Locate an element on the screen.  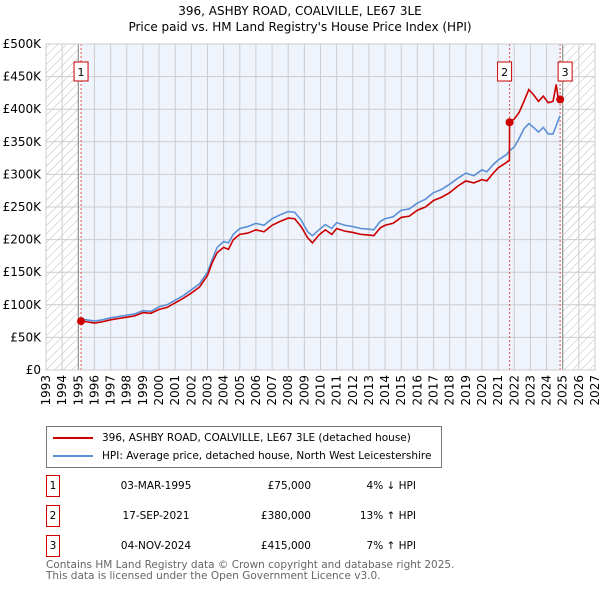
sale-number-badge: 2 is located at coordinates (53, 516).